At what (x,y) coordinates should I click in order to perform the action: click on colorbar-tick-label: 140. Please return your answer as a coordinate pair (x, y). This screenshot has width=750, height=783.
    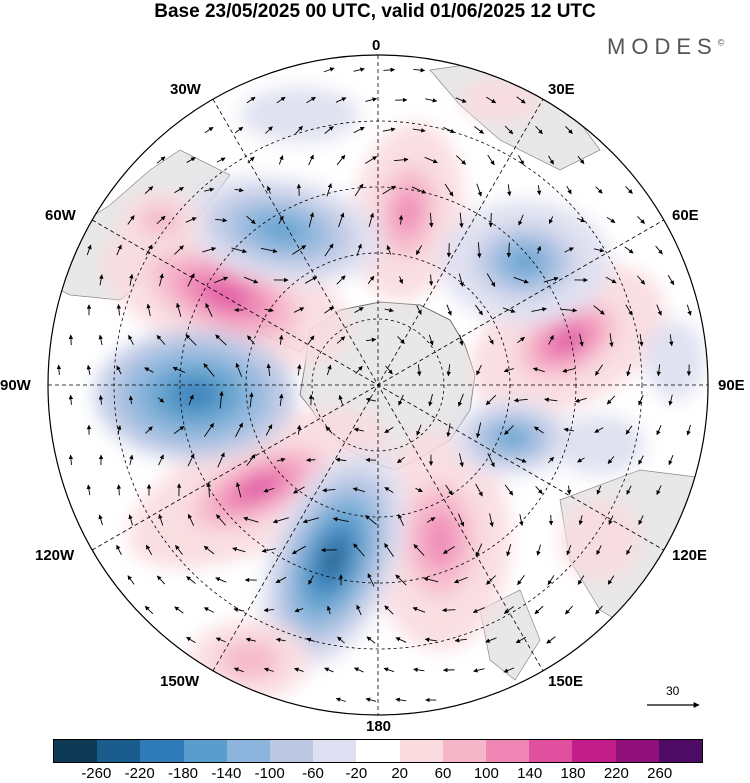
    Looking at the image, I should click on (530, 773).